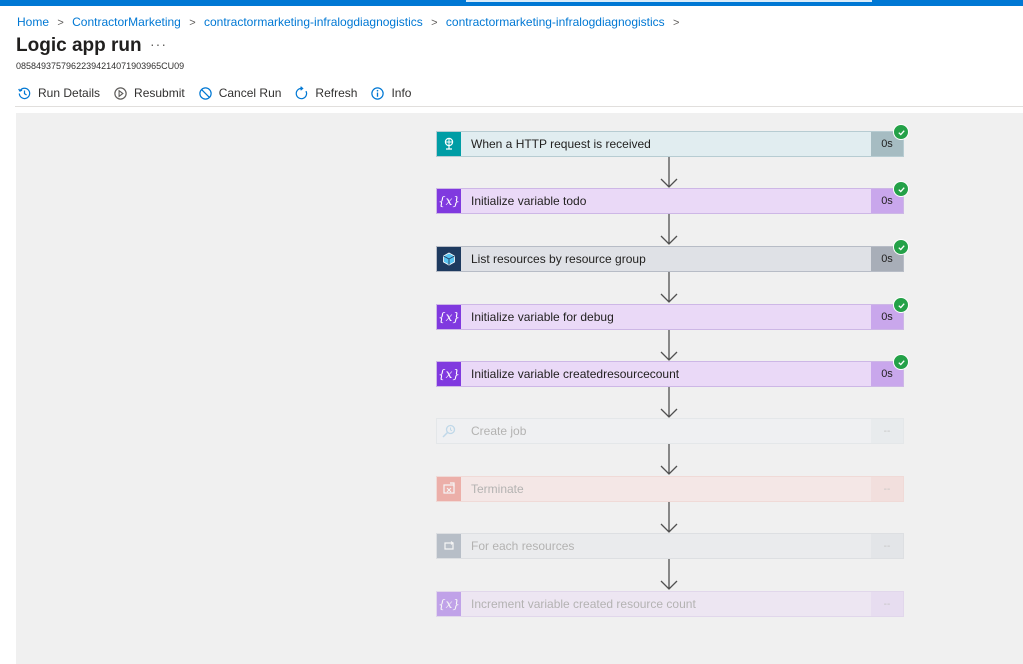 This screenshot has width=1023, height=664. I want to click on step-for-each-resources: For each resources --, so click(670, 546).